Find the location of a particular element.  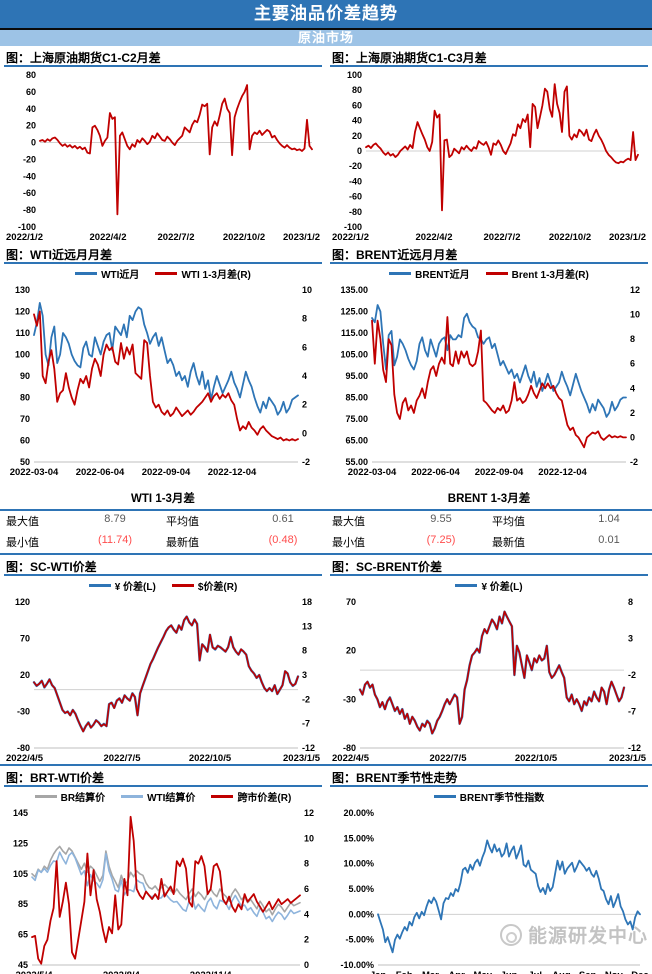

svg-text: -20 is located at coordinates (29, 159).